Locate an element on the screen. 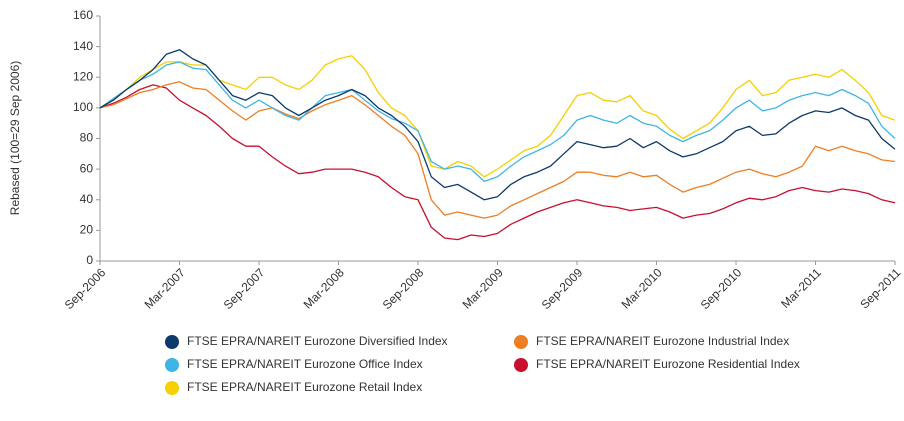 The height and width of the screenshot is (421, 904). x-tick-label: Sep-2006 is located at coordinates (85, 288).